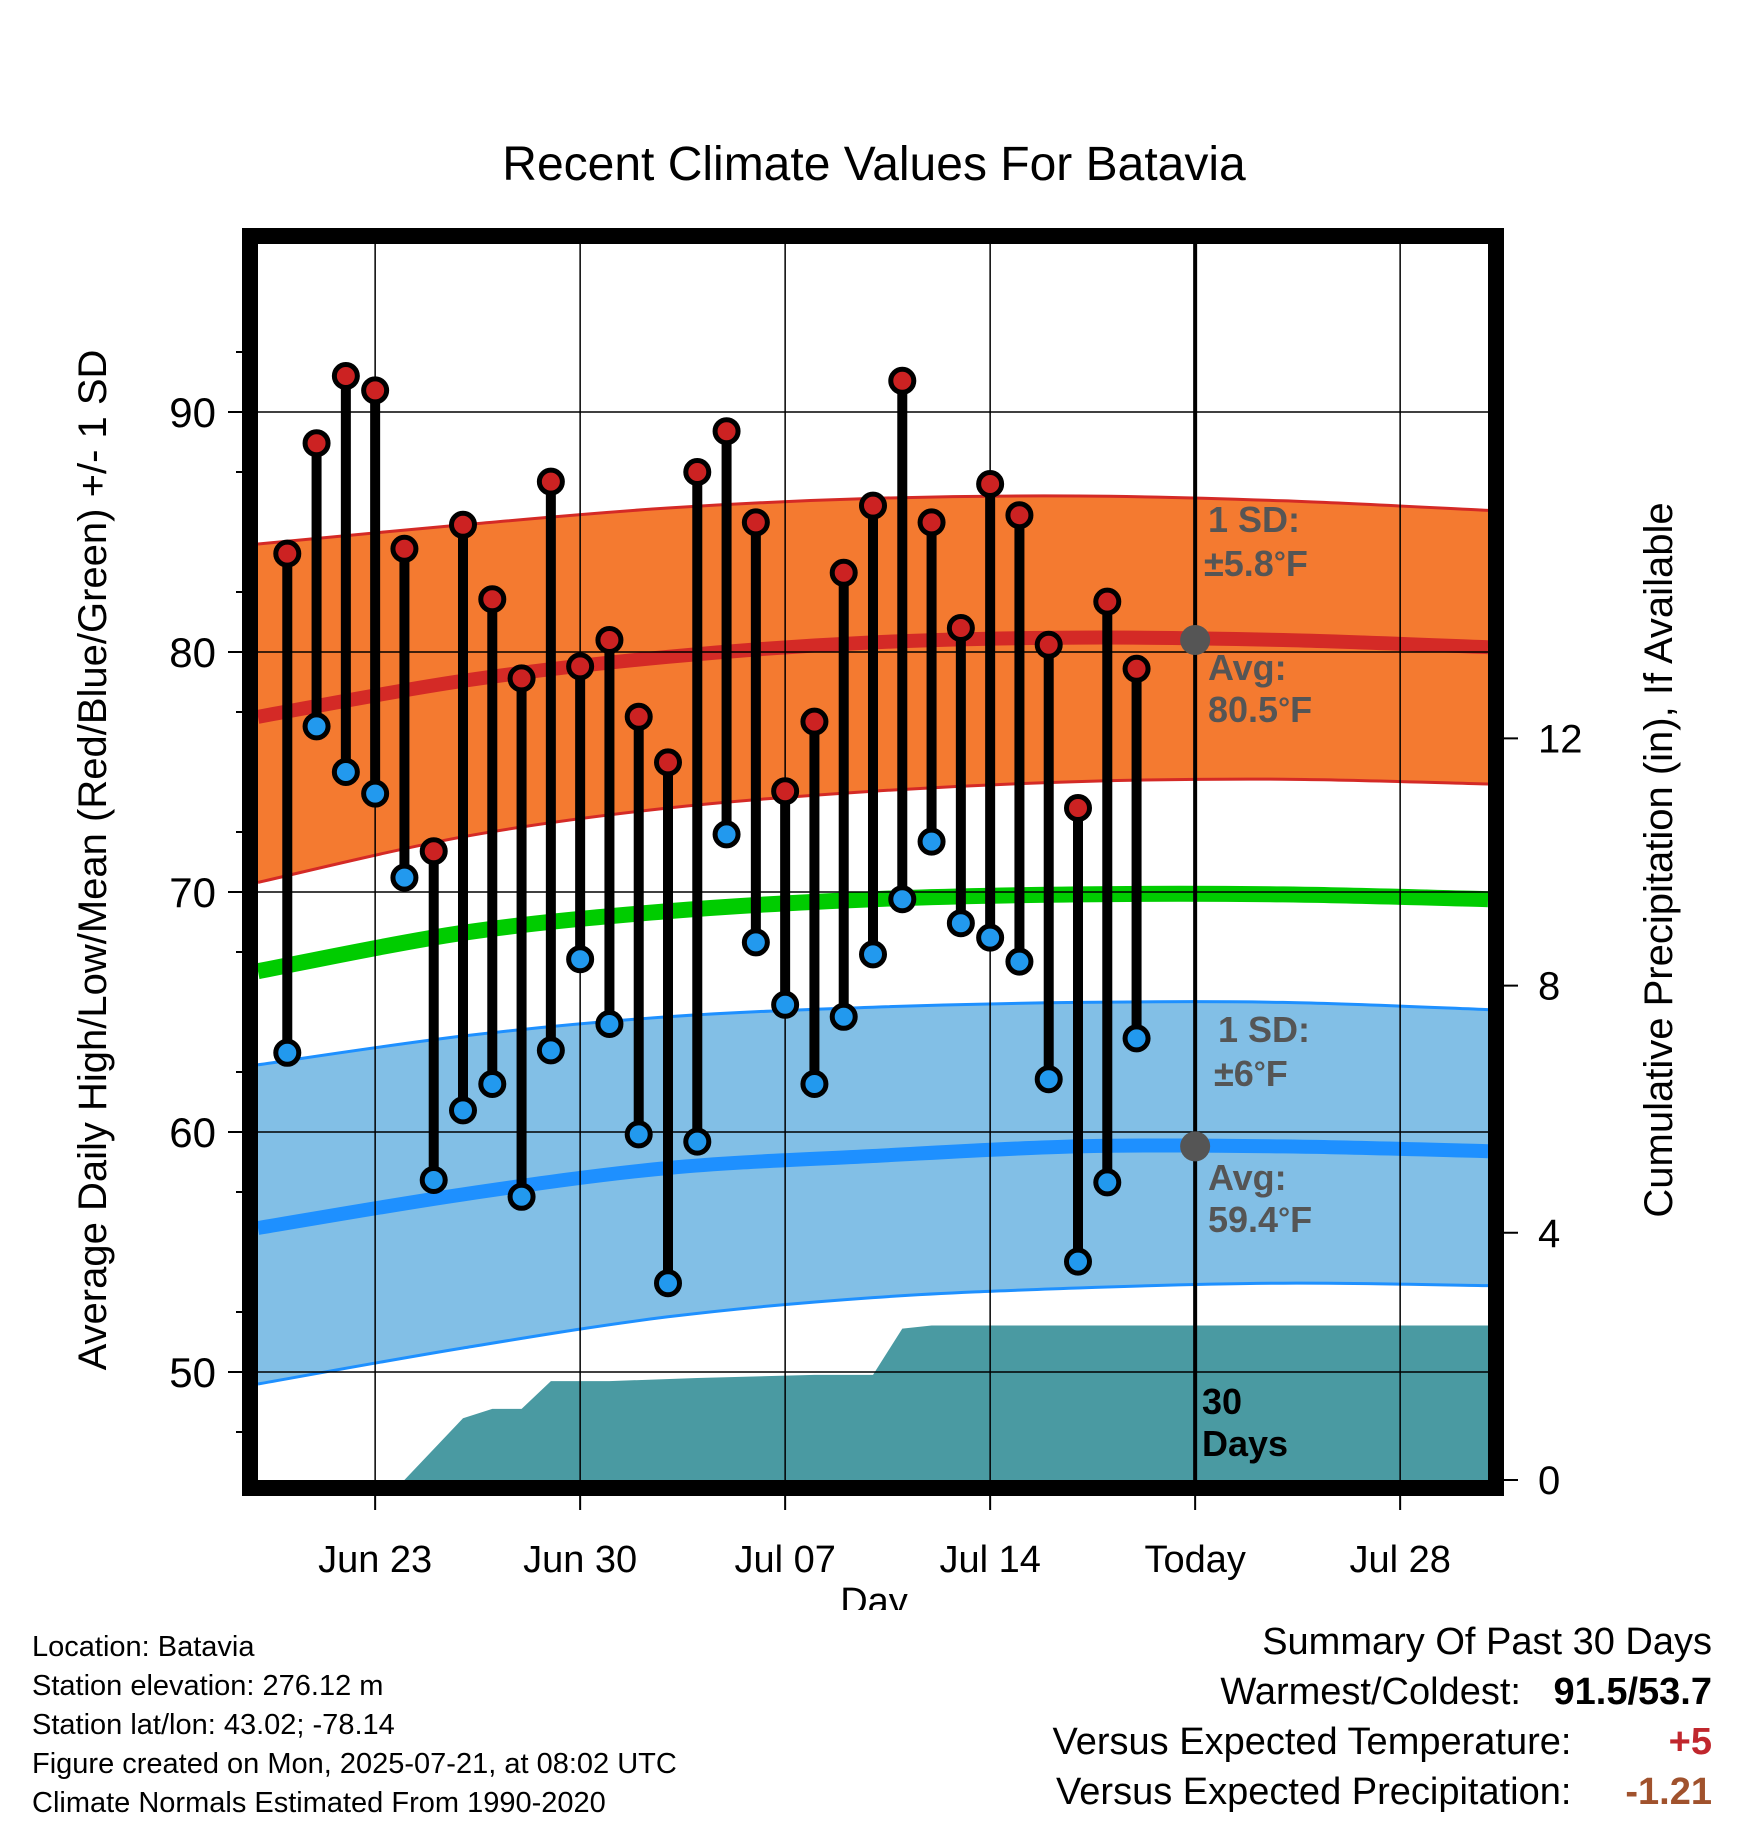 This screenshot has height=1828, width=1748. Describe the element at coordinates (1260, 709) in the screenshot. I see `high-avg-value: 80.5°F` at that location.